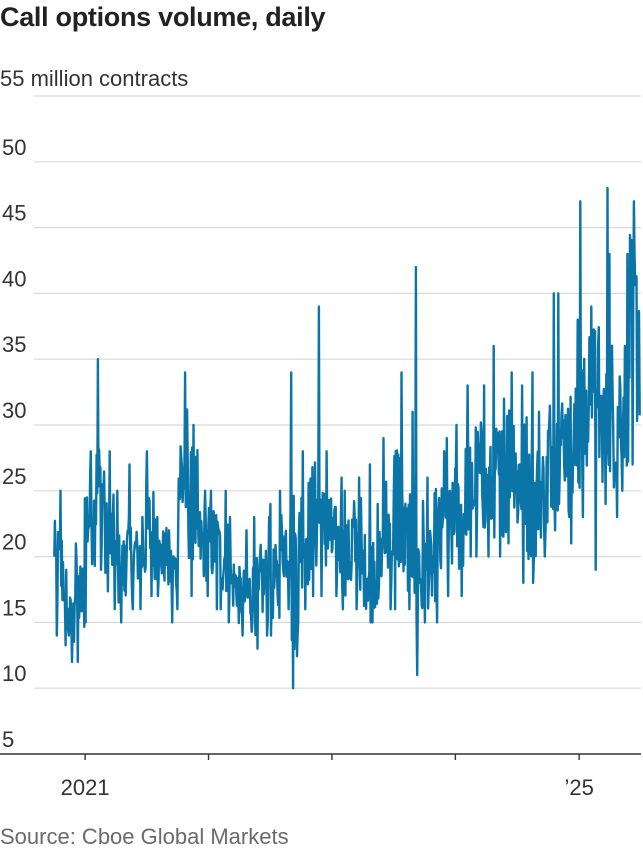 This screenshot has height=857, width=643. Describe the element at coordinates (14, 673) in the screenshot. I see `y-tick-label-10: 10` at that location.